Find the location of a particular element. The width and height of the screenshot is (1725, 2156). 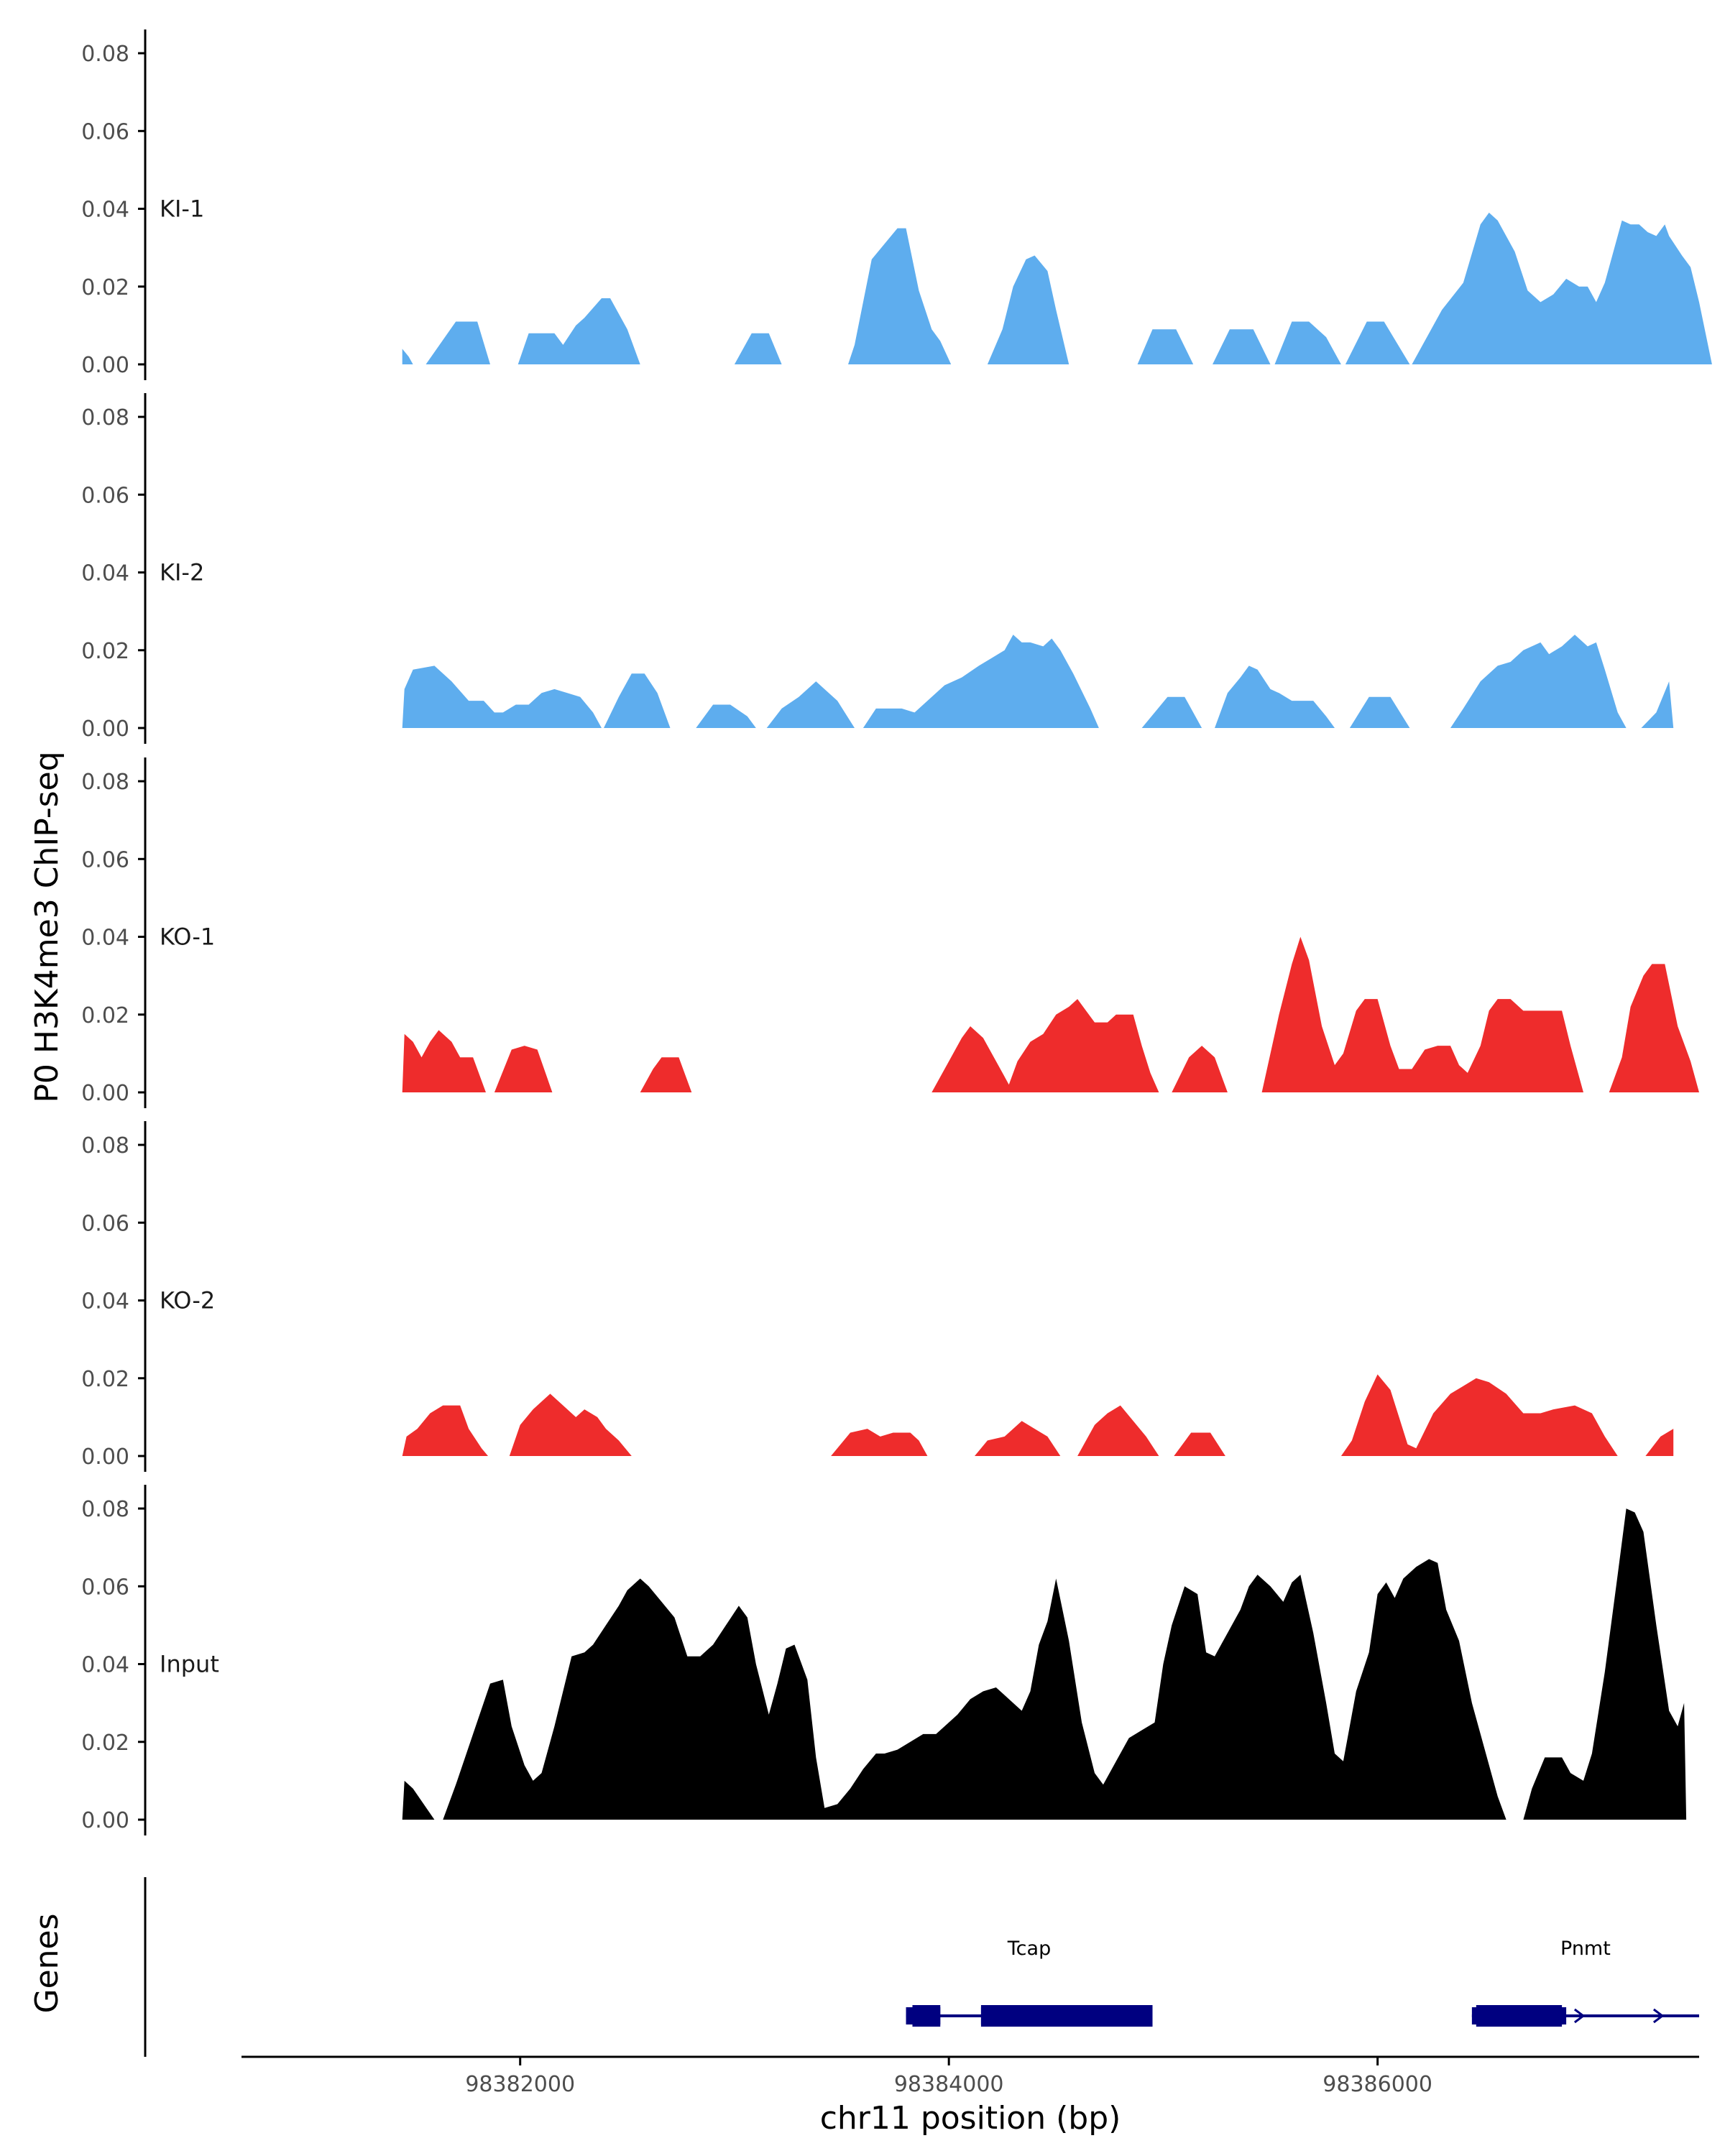

x-axis-title: chr11 position (bp) is located at coordinates (970, 2118).